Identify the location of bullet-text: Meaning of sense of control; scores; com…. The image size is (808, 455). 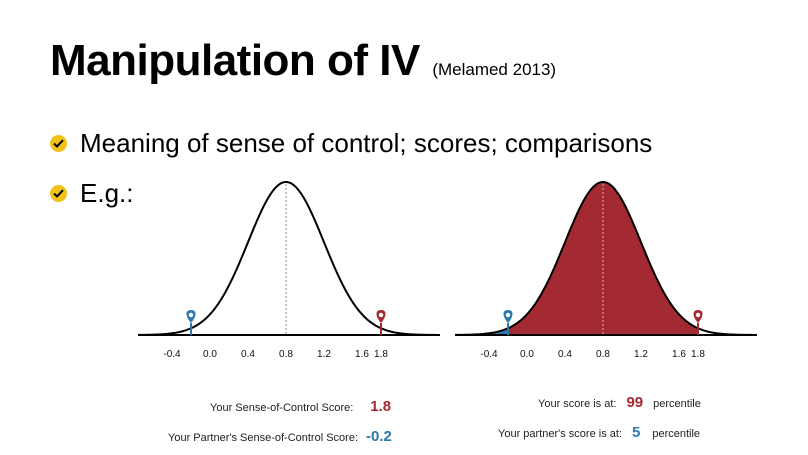
(366, 143).